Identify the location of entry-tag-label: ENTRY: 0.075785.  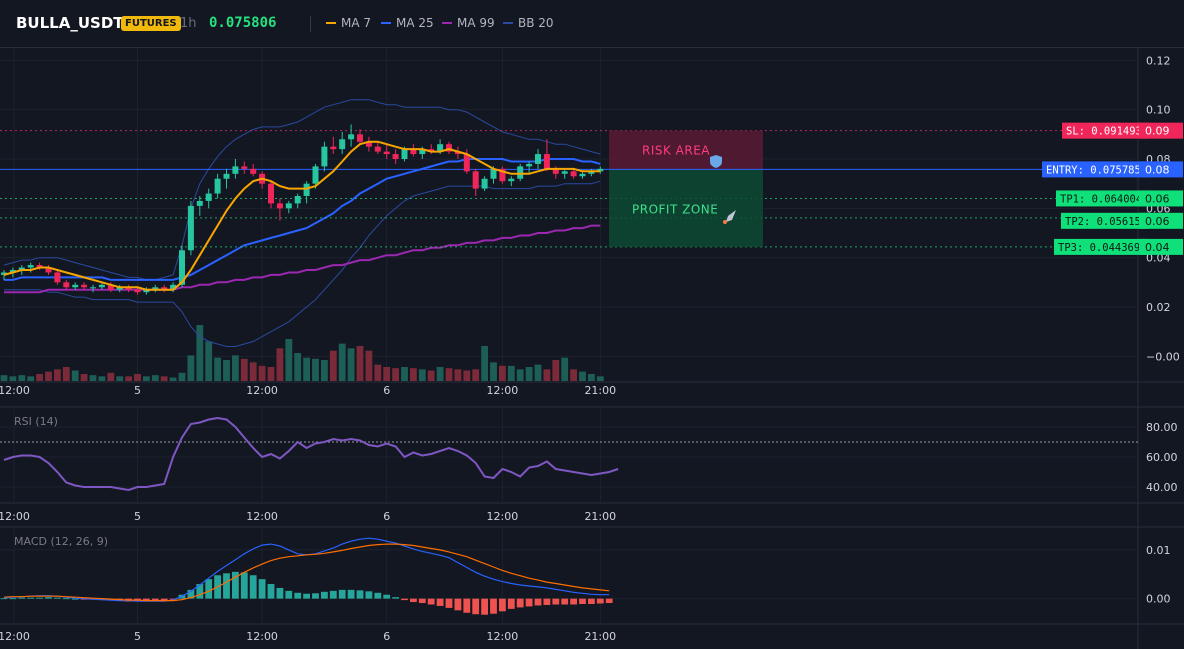
(1093, 170).